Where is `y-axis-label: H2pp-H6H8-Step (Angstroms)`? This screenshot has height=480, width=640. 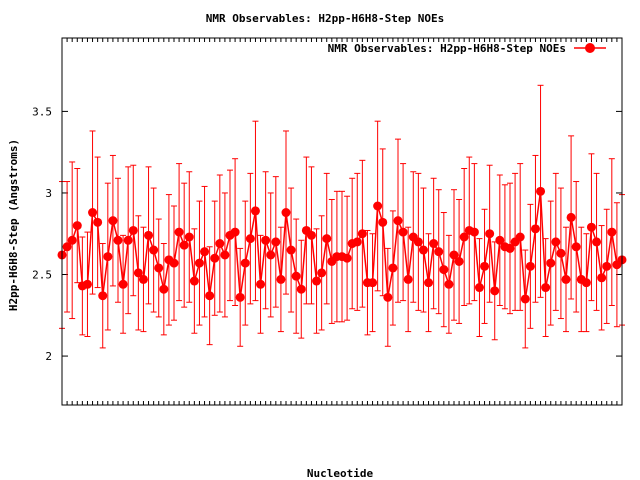
y-axis-label: H2pp-H6H8-Step (Angstroms) is located at coordinates (13, 225).